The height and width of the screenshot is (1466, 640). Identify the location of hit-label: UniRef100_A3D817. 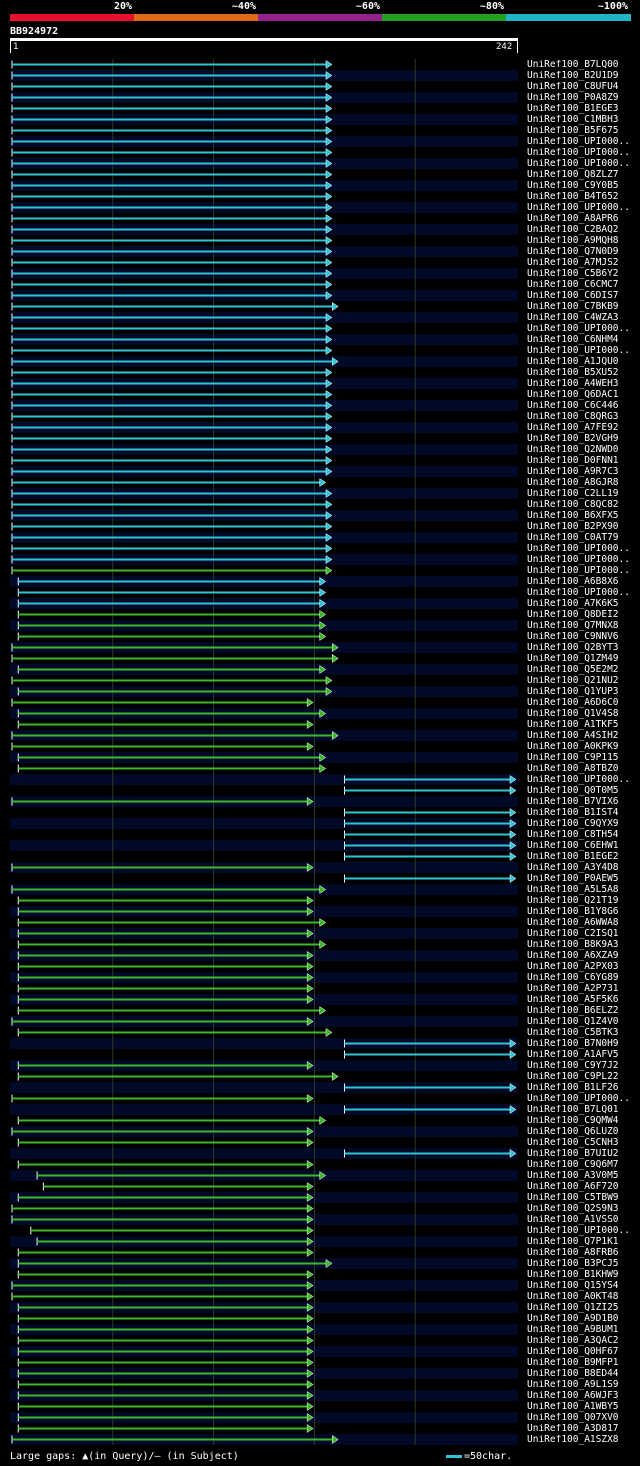
(573, 1429).